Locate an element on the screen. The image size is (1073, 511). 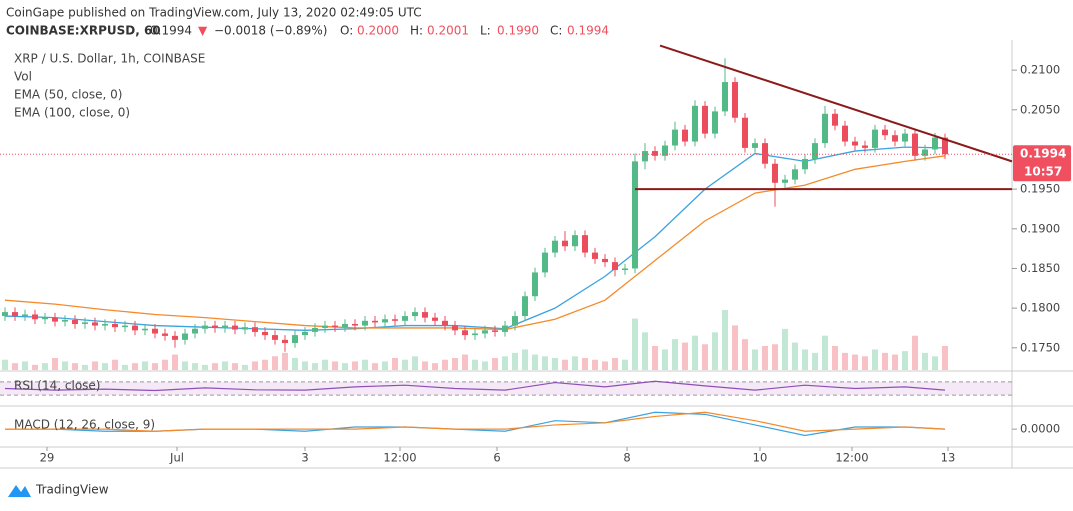
arrow: ▼ is located at coordinates (203, 31).